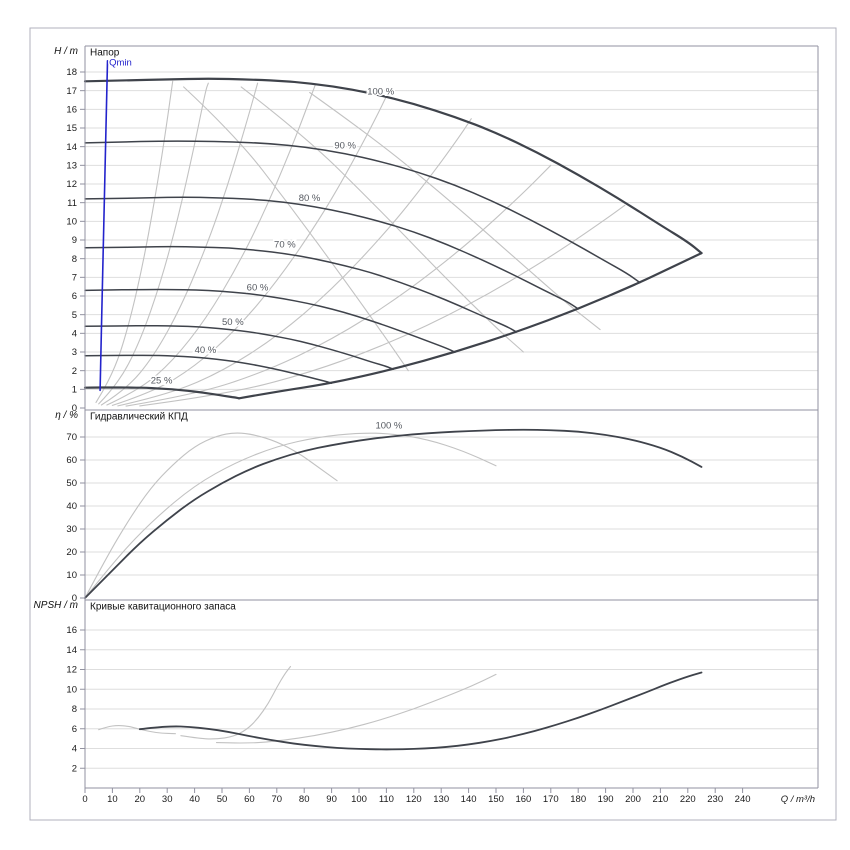  I want to click on curve-80 %, so click(331, 253).